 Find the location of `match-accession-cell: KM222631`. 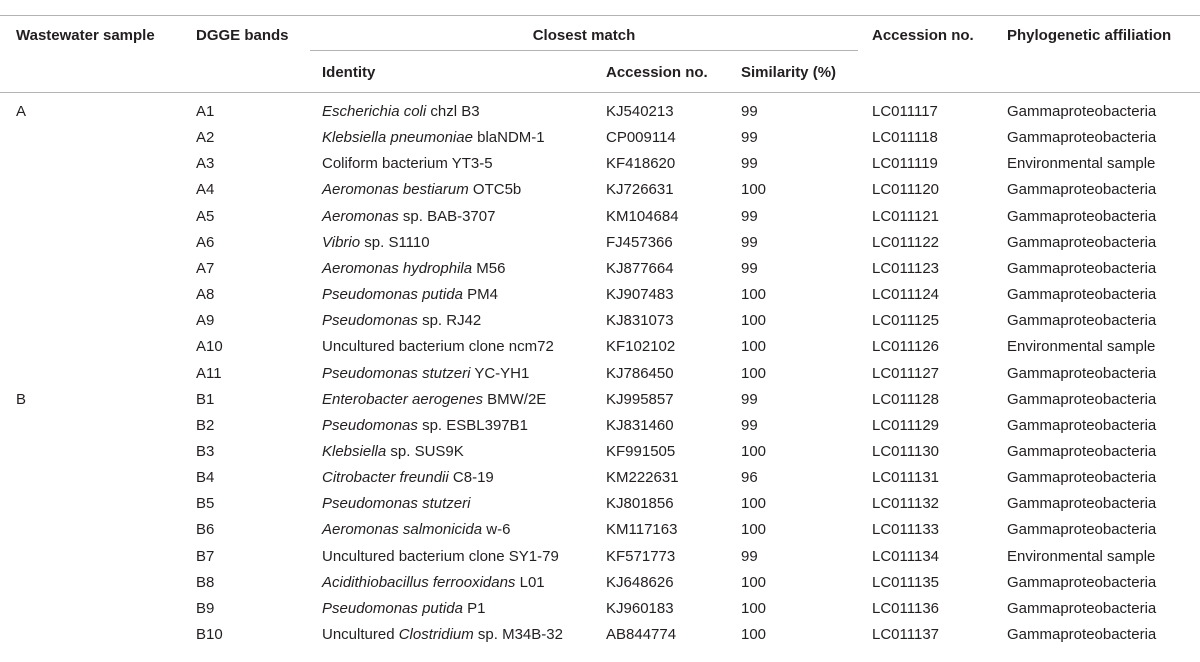

match-accession-cell: KM222631 is located at coordinates (642, 477).